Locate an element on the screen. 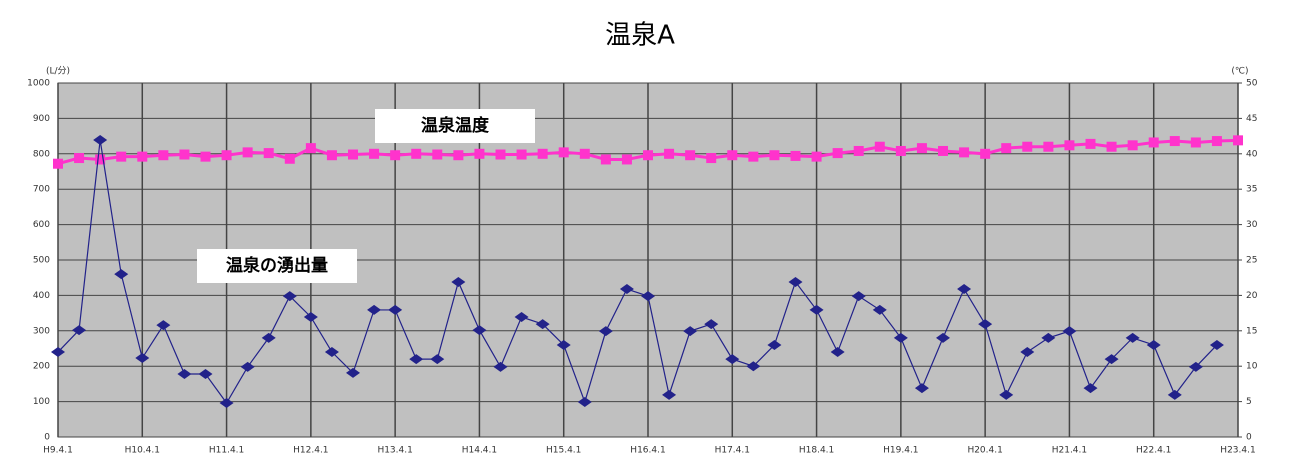 This screenshot has width=1301, height=461. x-tick-label: H12.4.1 is located at coordinates (310, 451).